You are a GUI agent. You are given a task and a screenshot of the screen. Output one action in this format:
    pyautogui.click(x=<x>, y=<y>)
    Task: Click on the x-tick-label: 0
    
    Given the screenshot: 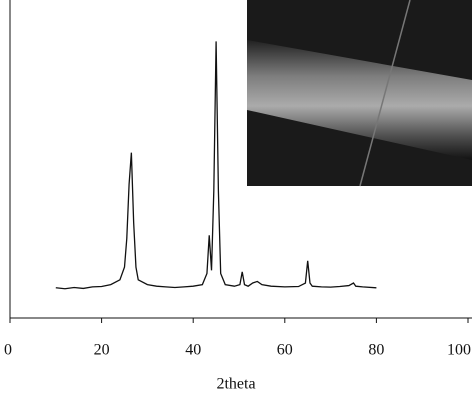 What is the action you would take?
    pyautogui.click(x=8, y=350)
    